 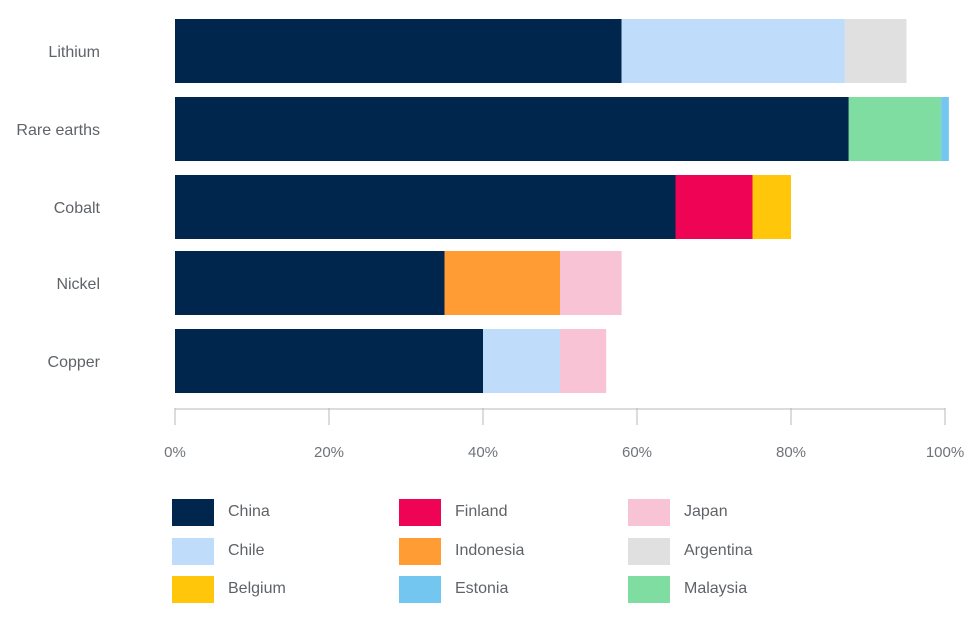 I want to click on x-tick-label: 20%, so click(x=329, y=452).